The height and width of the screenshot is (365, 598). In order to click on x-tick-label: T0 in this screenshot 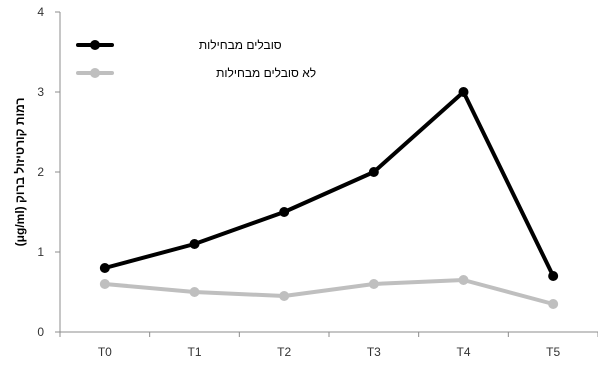, I will do `click(105, 352)`.